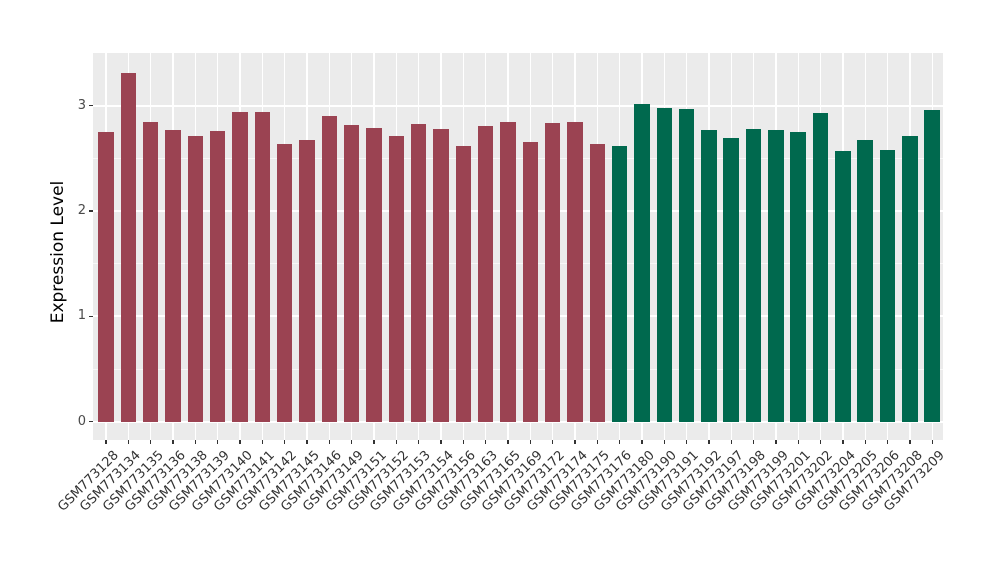 This screenshot has height=580, width=1000. What do you see at coordinates (262, 267) in the screenshot?
I see `bar-GSM773141` at bounding box center [262, 267].